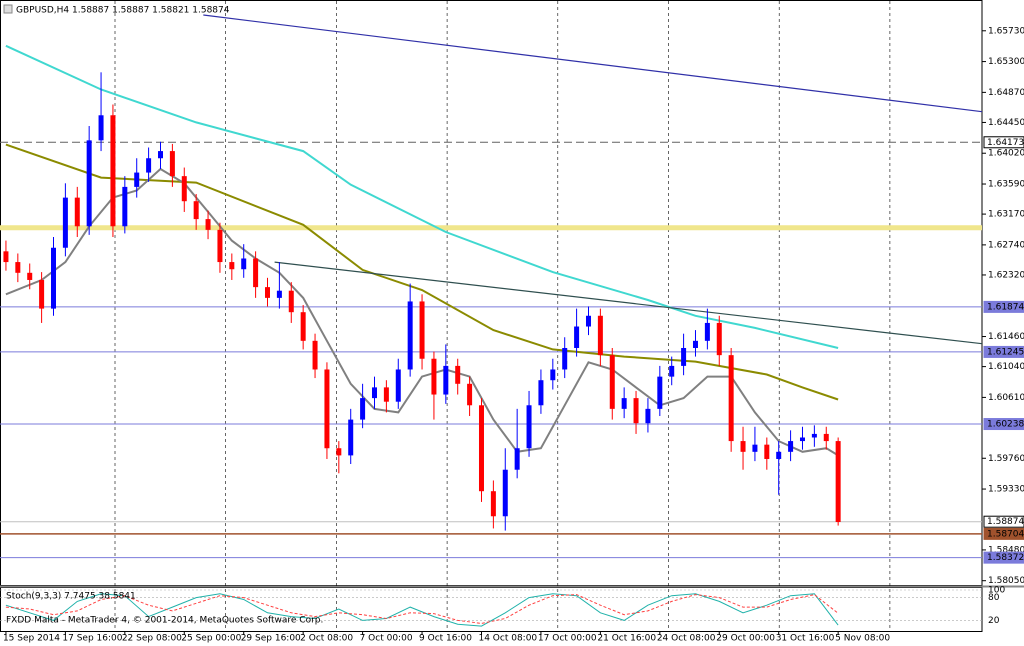  I want to click on y-tick-label: 1.65300, so click(1006, 62).